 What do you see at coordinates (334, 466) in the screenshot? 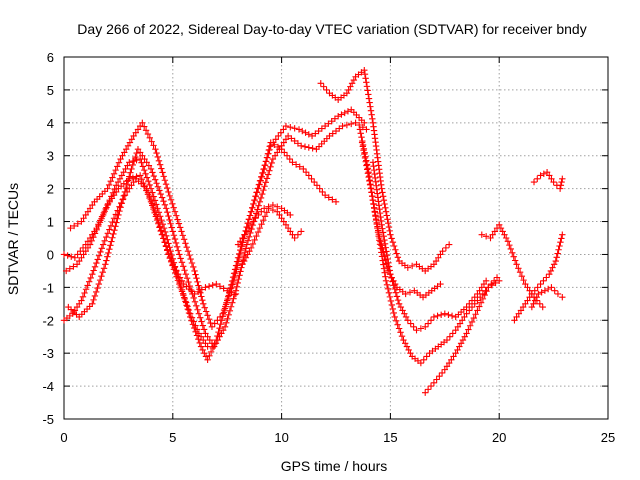
I see `x-axis-label: GPS time / hours` at bounding box center [334, 466].